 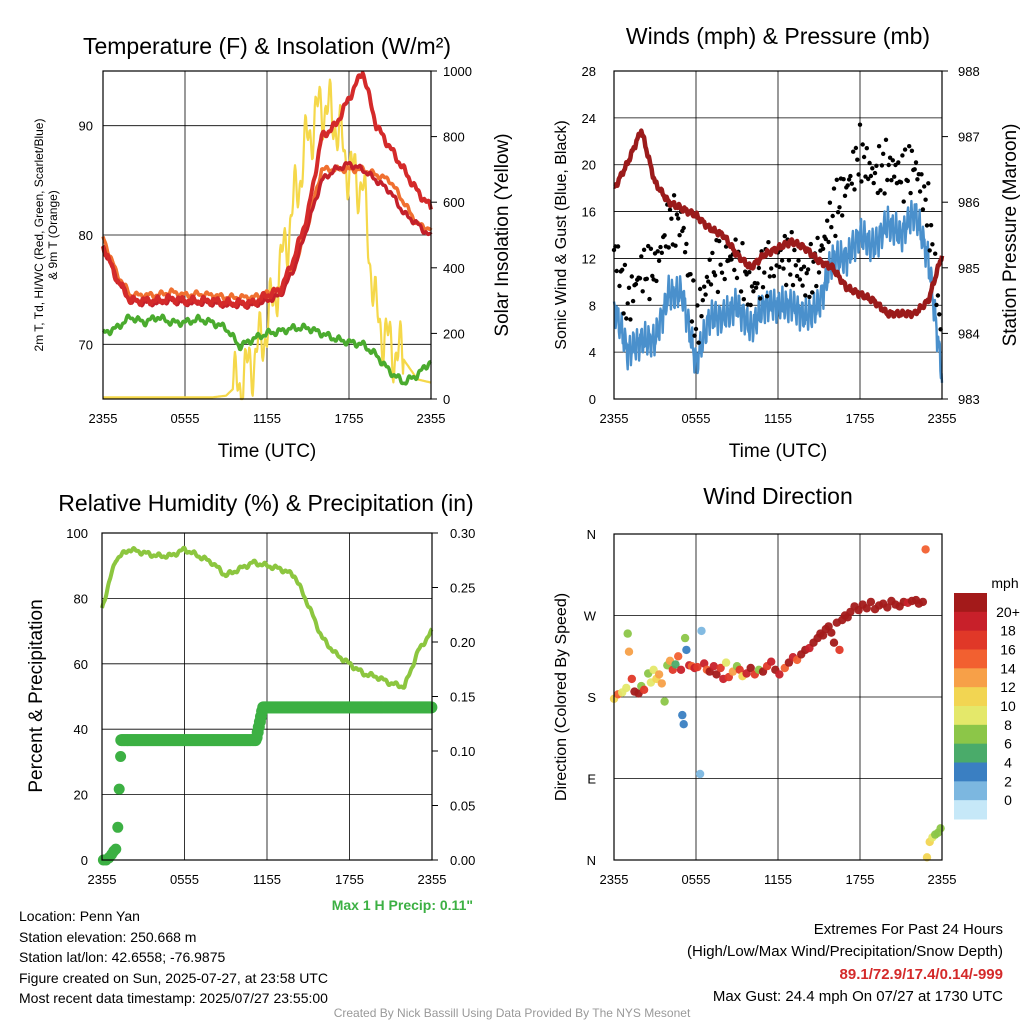 I want to click on legend-label-9: 2, so click(x=1008, y=781).